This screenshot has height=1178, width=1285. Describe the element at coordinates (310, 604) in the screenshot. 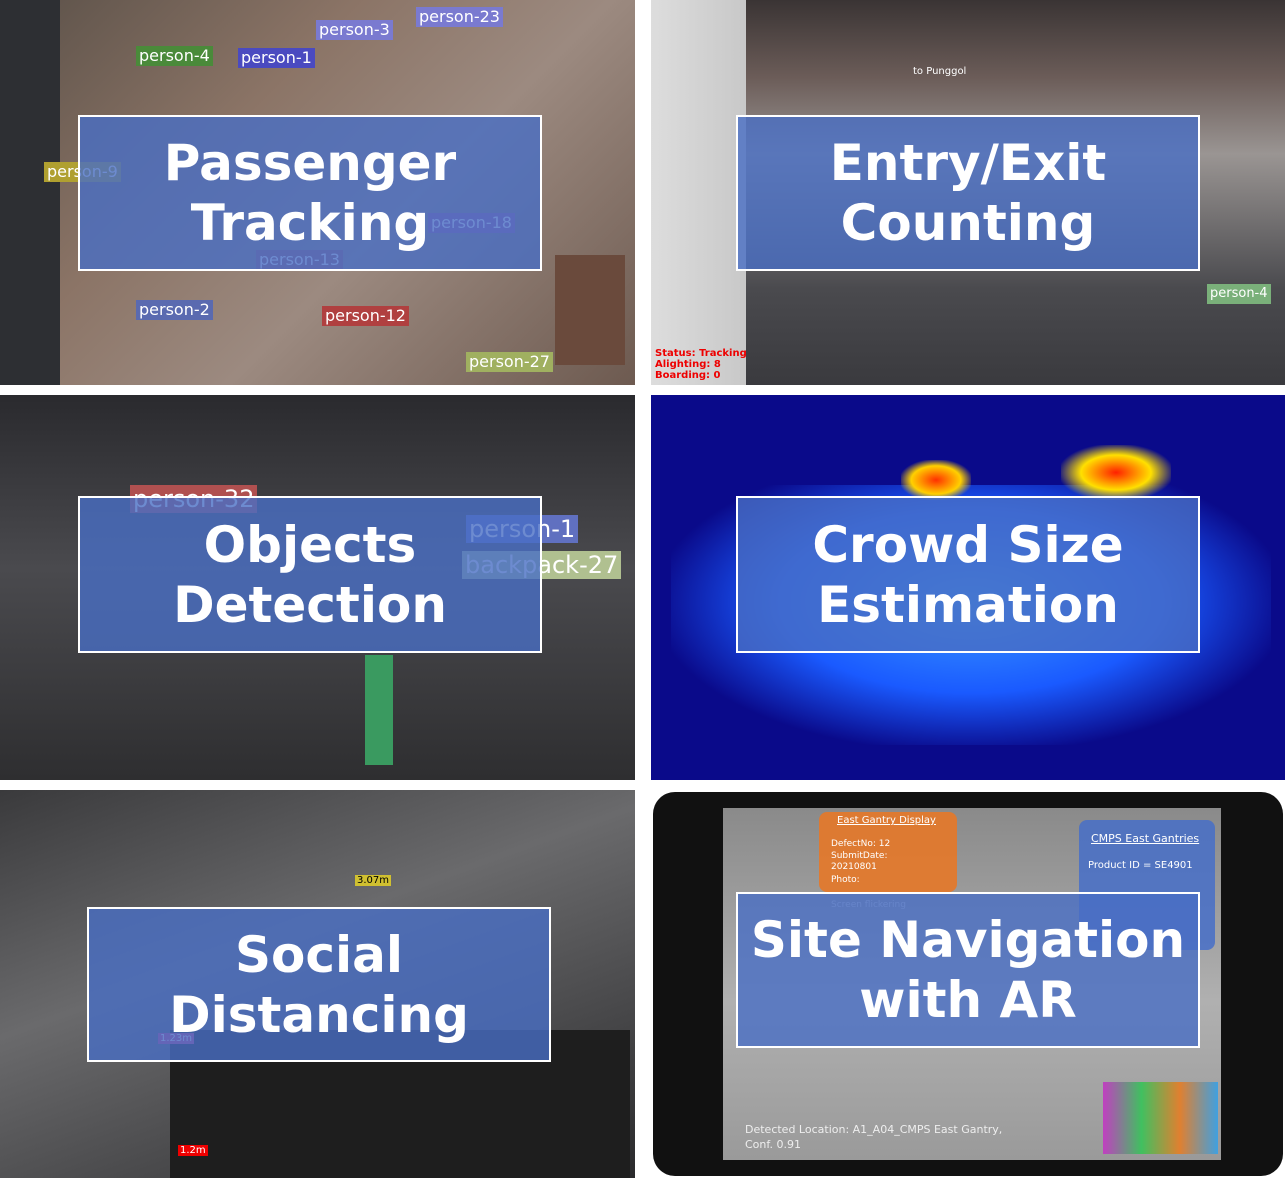

I see `title: Detection` at that location.